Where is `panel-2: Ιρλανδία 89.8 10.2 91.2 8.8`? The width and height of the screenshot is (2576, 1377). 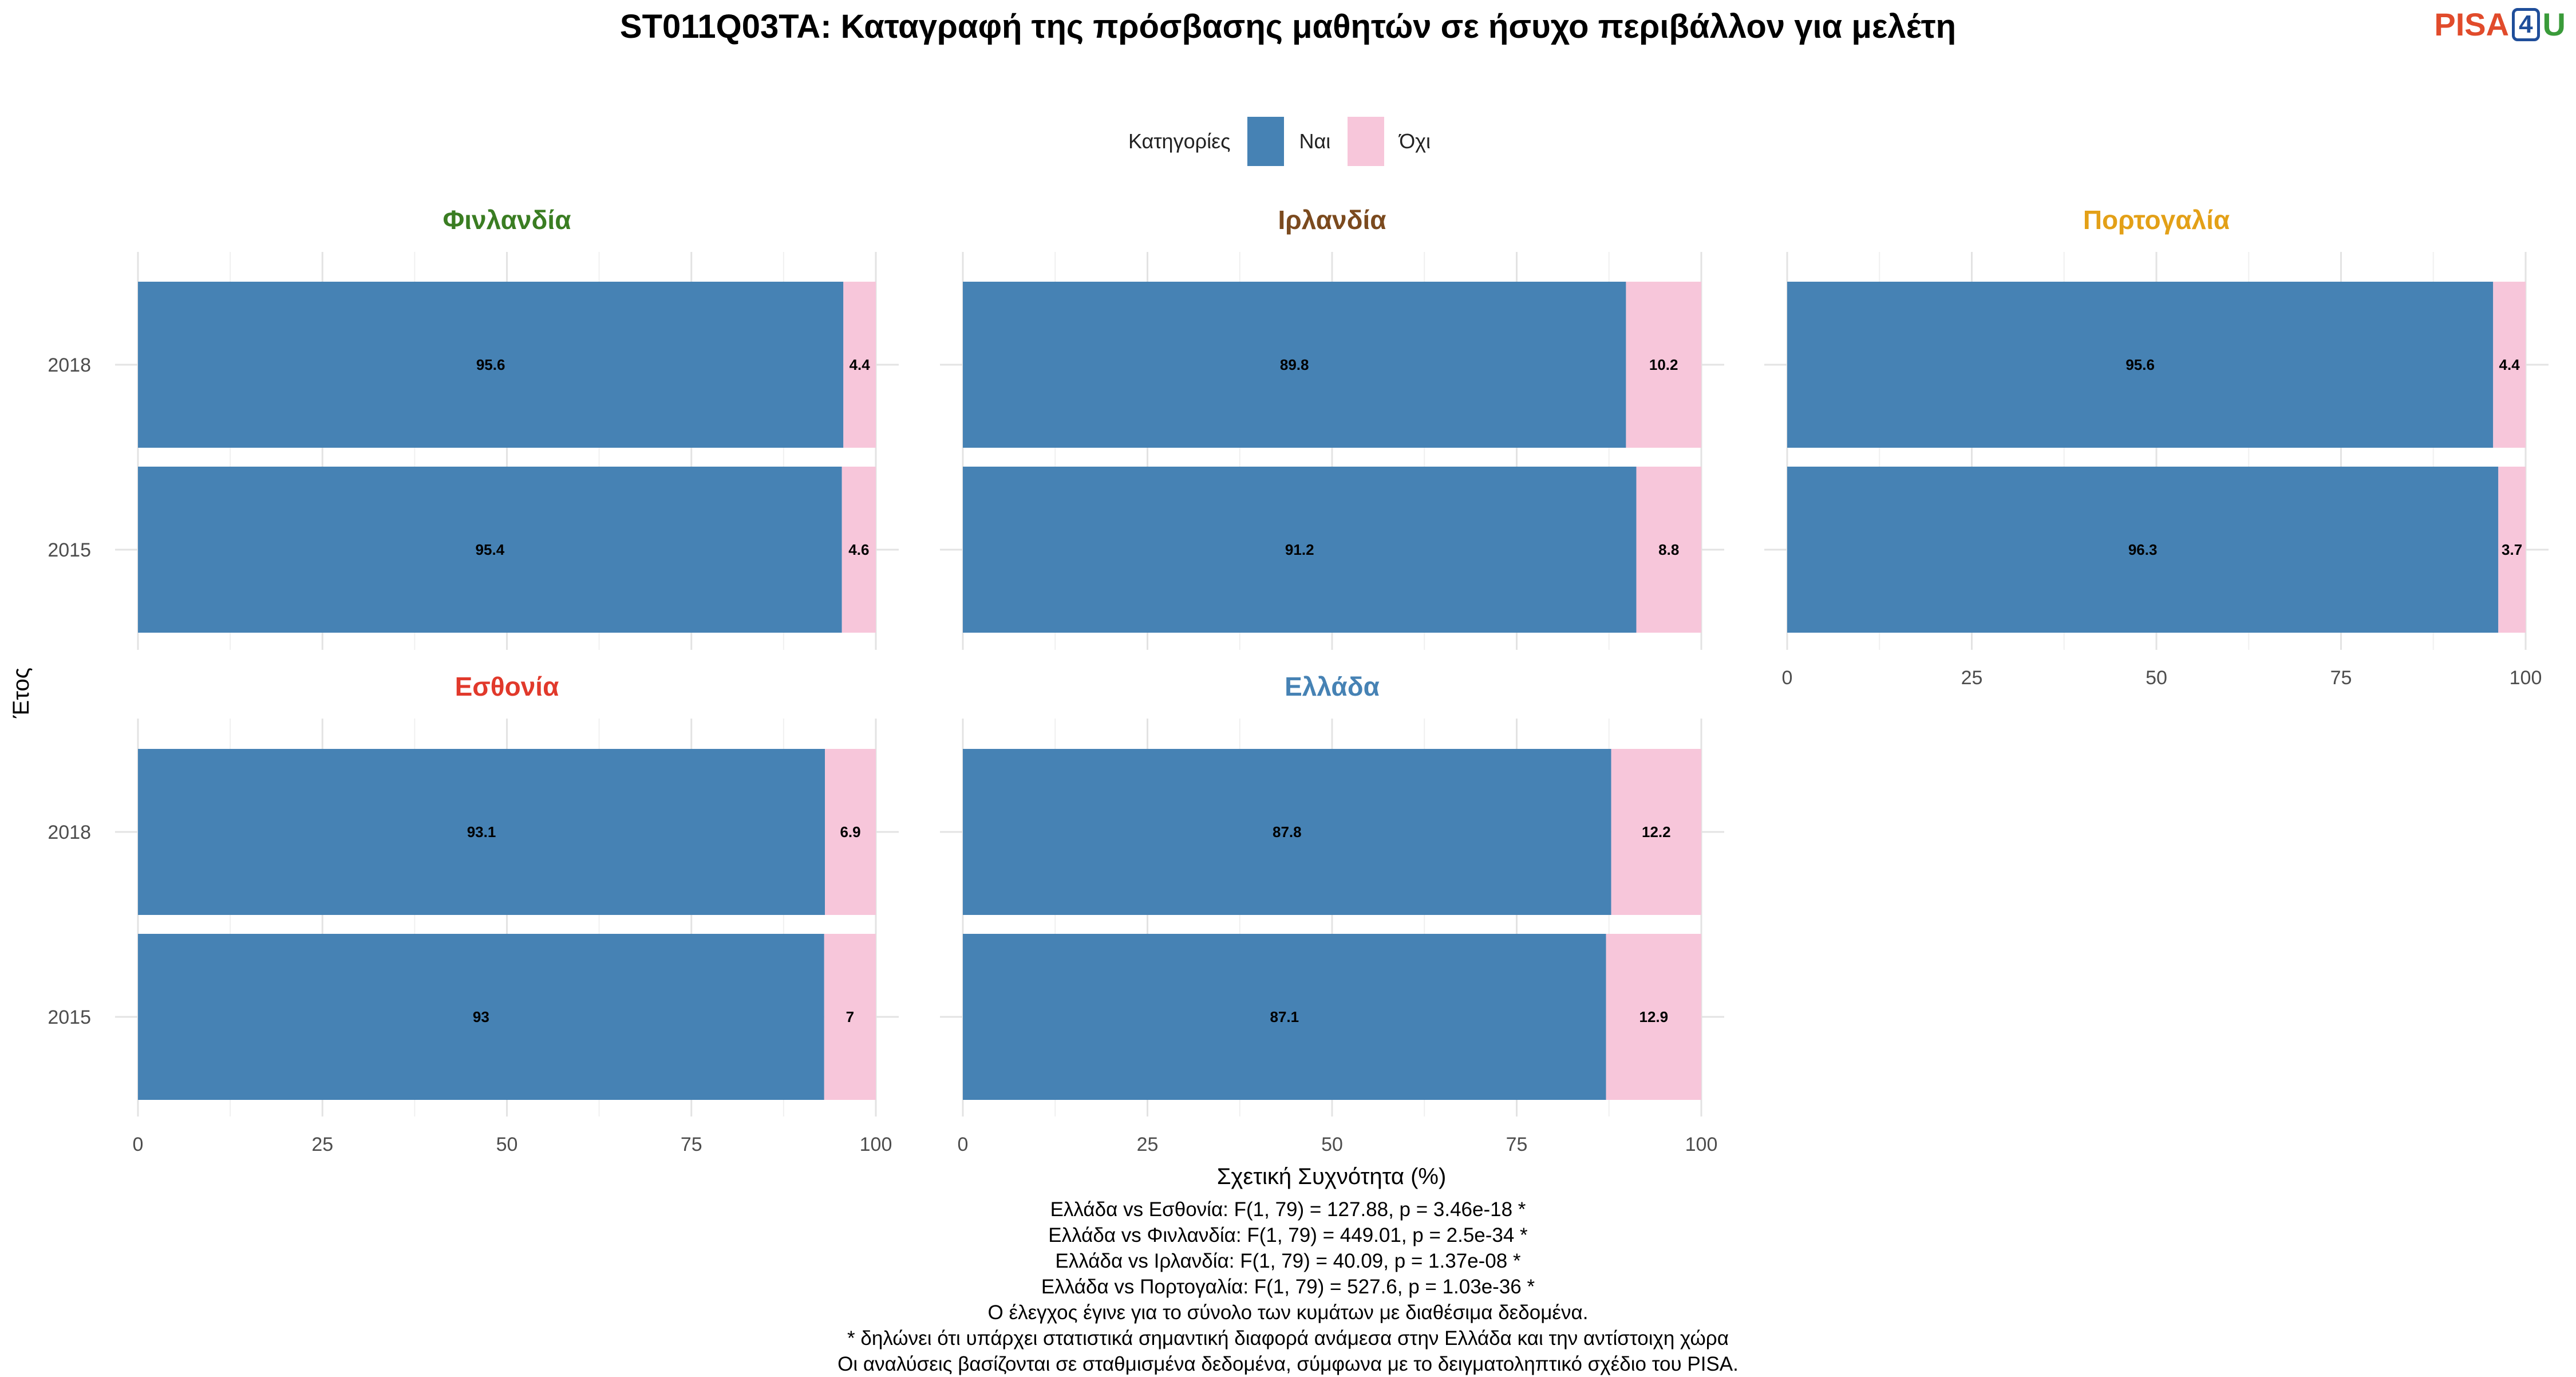
panel-2: Ιρλανδία 89.8 10.2 91.2 8.8 is located at coordinates (1332, 427).